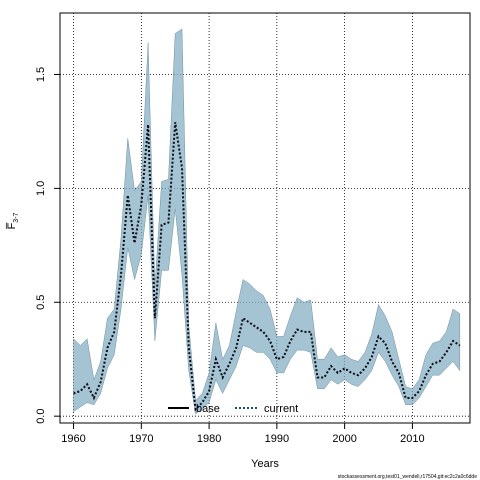  Describe the element at coordinates (277, 439) in the screenshot. I see `x-tick-label: 1990` at that location.